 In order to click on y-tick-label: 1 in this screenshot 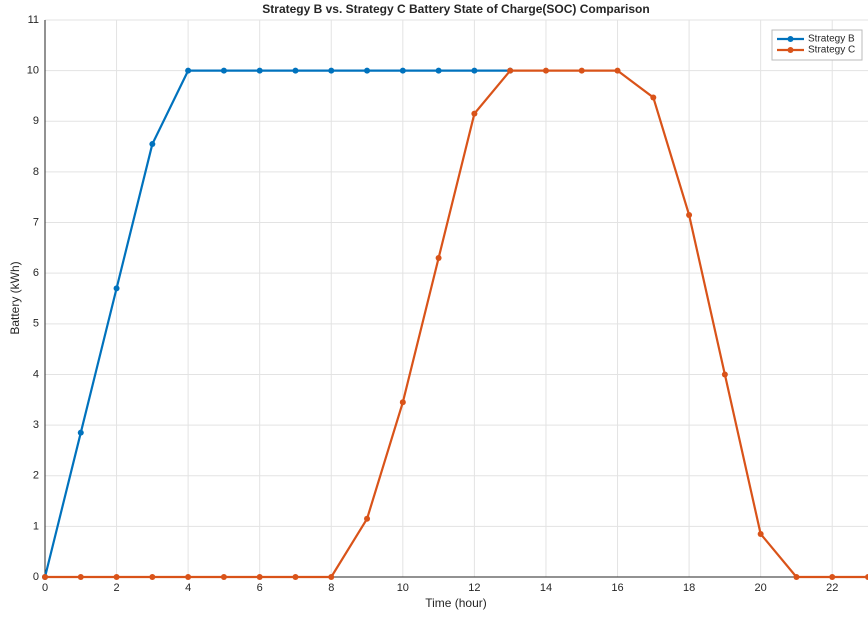, I will do `click(36, 526)`.